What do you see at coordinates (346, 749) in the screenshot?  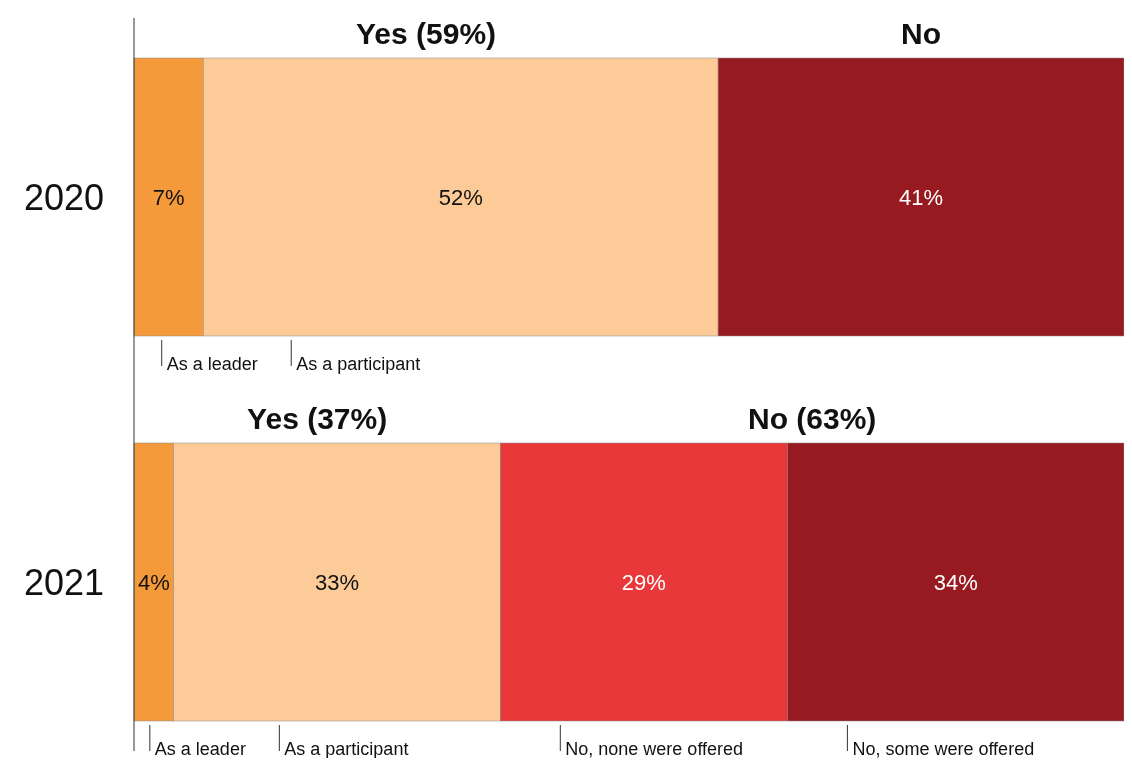 I see `text: As a participant` at bounding box center [346, 749].